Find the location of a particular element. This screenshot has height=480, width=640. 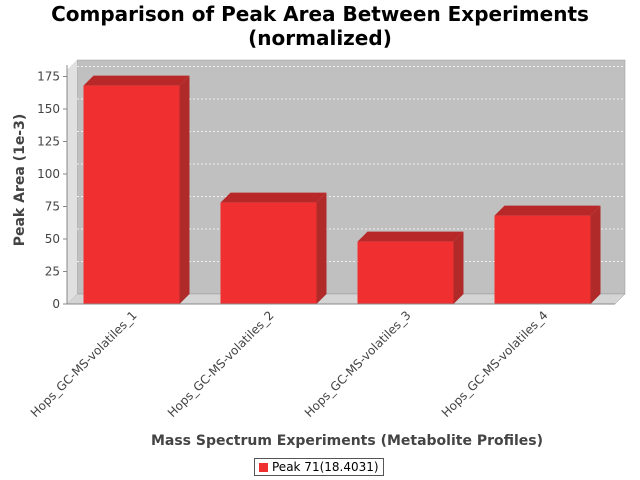

x-tick-label: Hops_GC-MS-volatiles_1 is located at coordinates (84, 364).